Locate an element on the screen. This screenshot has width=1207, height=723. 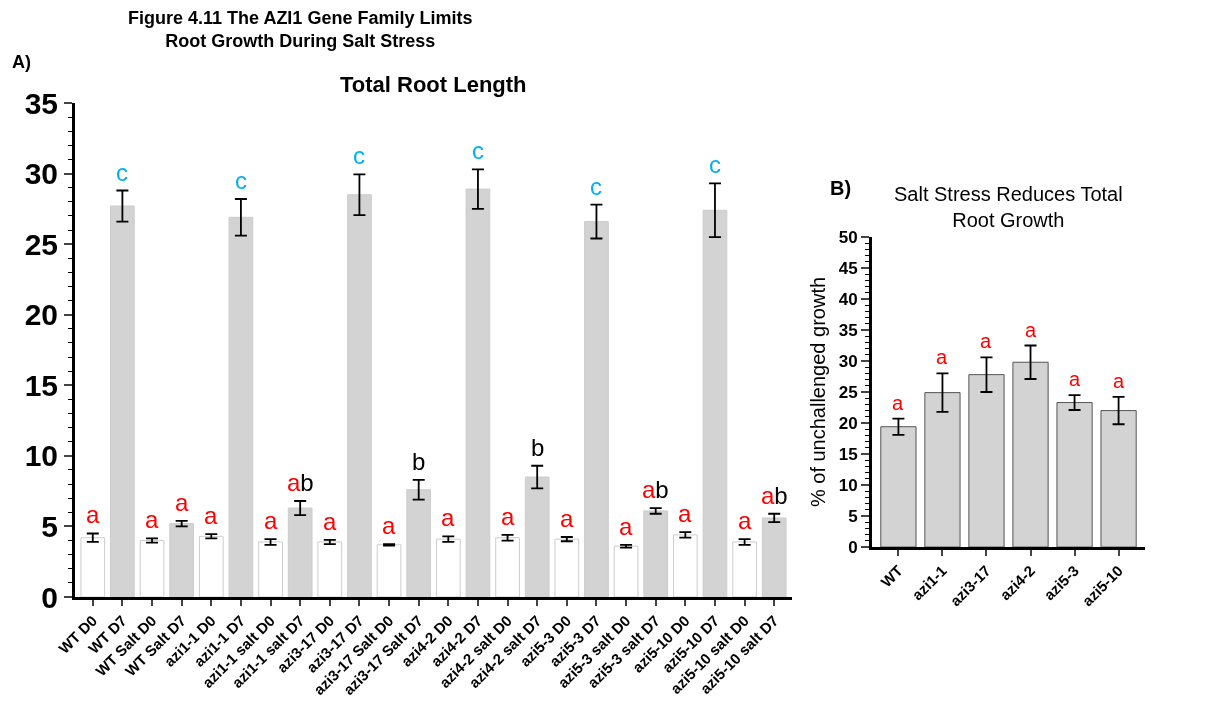
text: A) is located at coordinates (21, 62).